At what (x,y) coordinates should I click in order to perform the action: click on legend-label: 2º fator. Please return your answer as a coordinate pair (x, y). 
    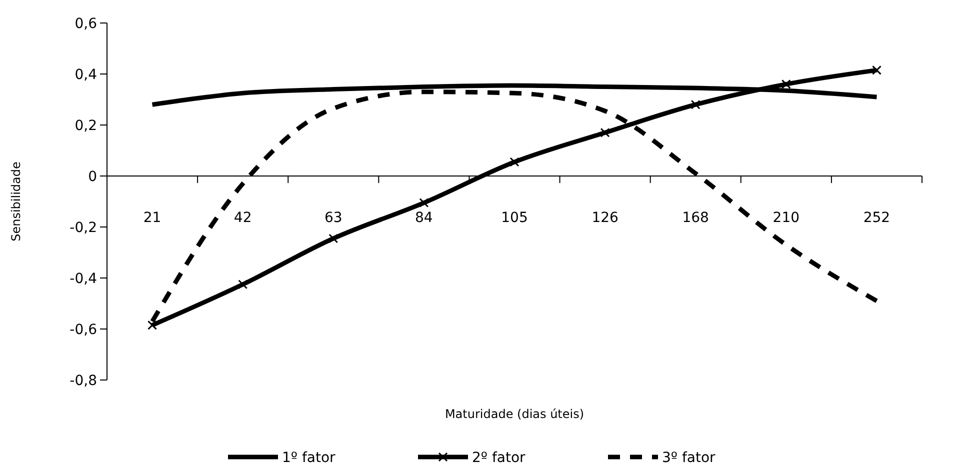
    Looking at the image, I should click on (499, 458).